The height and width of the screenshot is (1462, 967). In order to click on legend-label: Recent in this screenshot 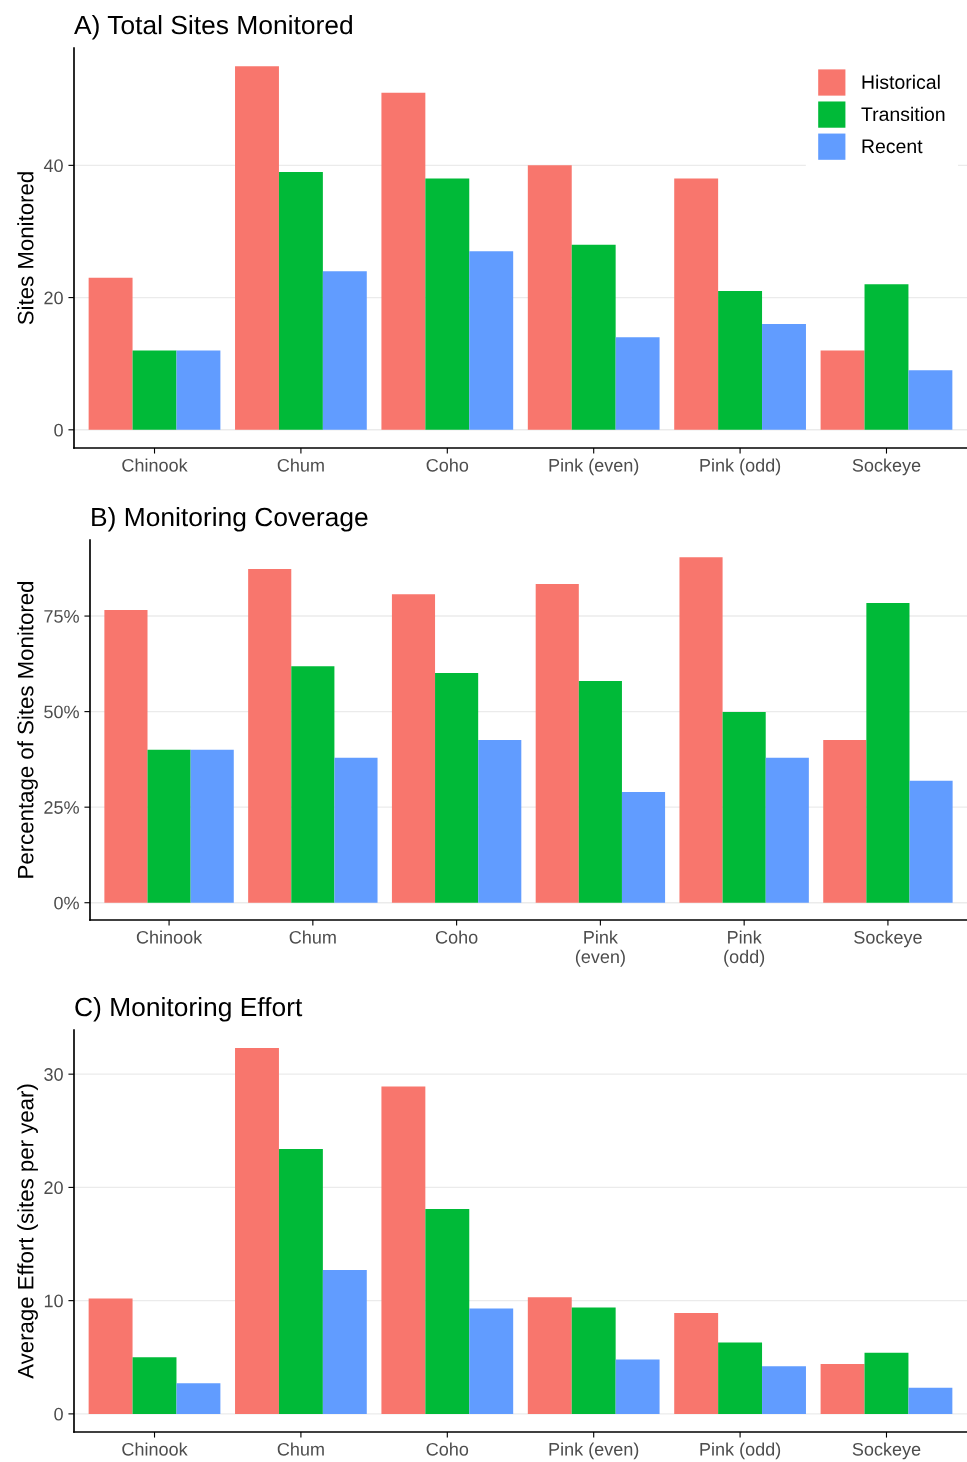, I will do `click(892, 146)`.